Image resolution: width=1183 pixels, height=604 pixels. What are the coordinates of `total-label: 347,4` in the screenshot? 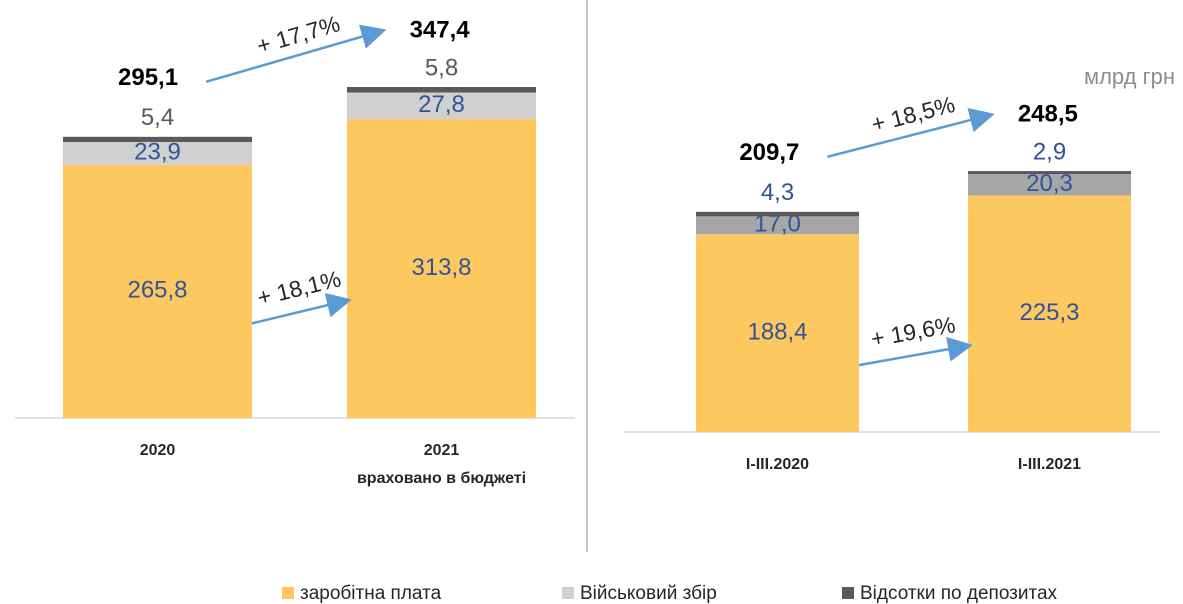 It's located at (440, 29).